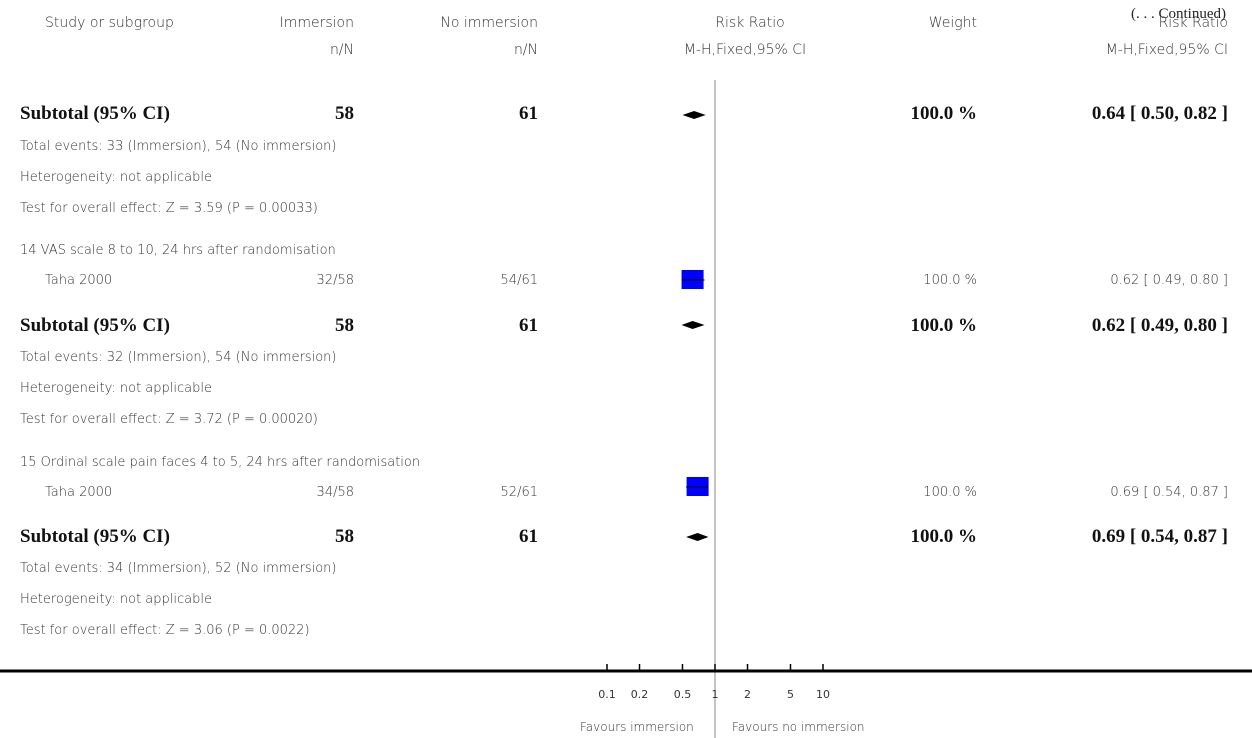 Image resolution: width=1252 pixels, height=738 pixels. Describe the element at coordinates (1169, 280) in the screenshot. I see `study-risk-ratio: 0.62 [ 0.49, 0.80 ]` at that location.